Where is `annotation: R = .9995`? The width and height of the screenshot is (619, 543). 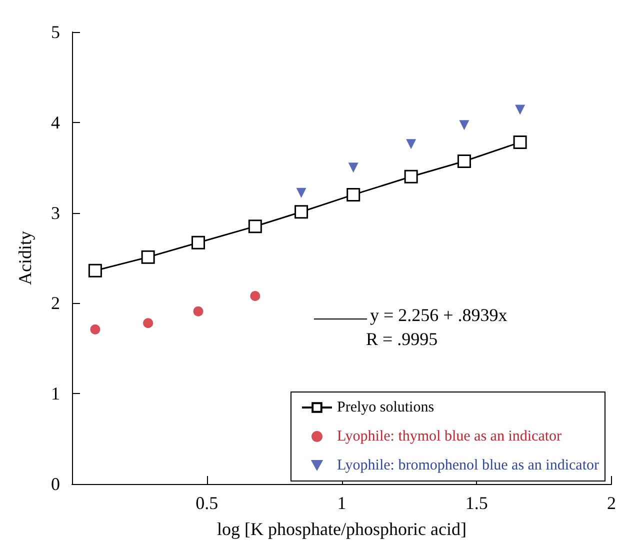 annotation: R = .9995 is located at coordinates (402, 339).